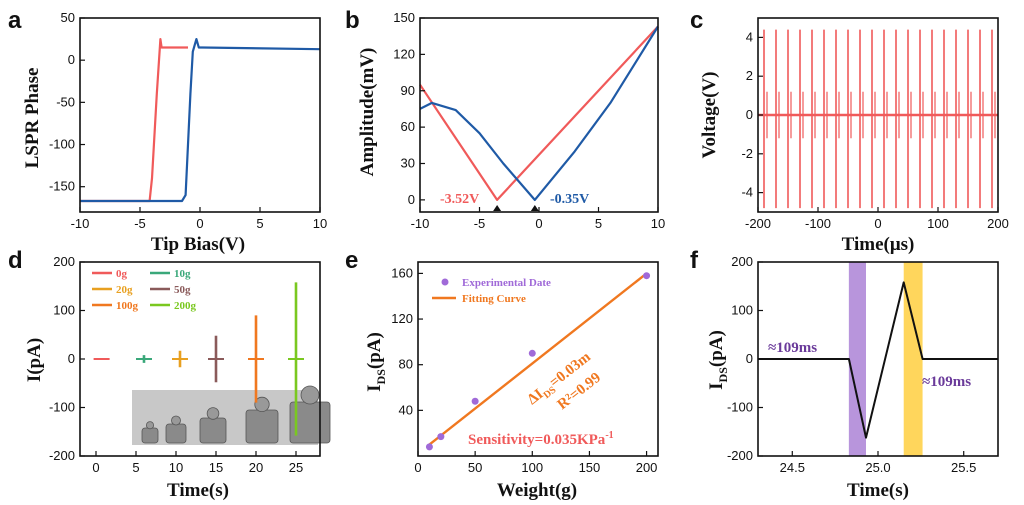 This screenshot has width=1024, height=505. I want to click on c-xtick-label-3: 100, so click(938, 223).